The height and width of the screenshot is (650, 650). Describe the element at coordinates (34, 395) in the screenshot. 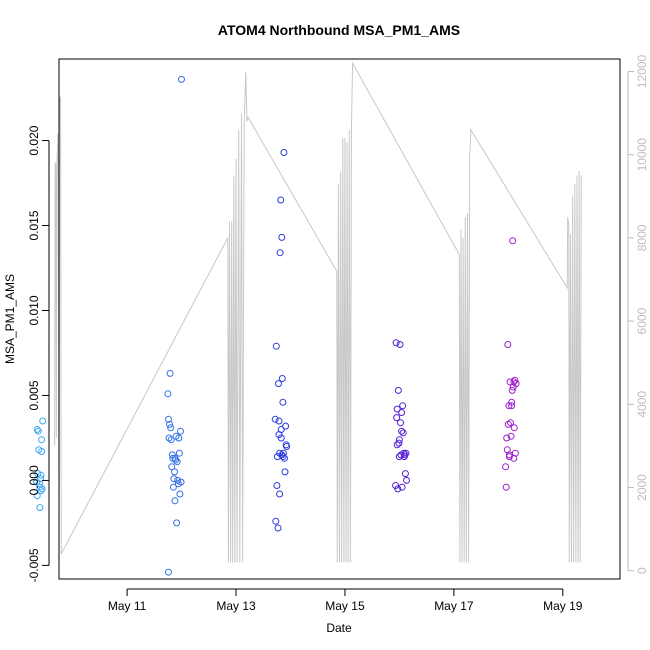

I see `y-tick-label: 0.005` at that location.